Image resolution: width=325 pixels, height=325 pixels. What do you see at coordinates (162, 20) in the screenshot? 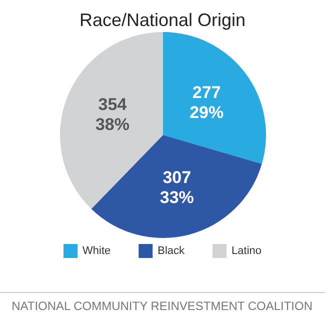
I see `chart-title: Race/National Origin` at bounding box center [162, 20].